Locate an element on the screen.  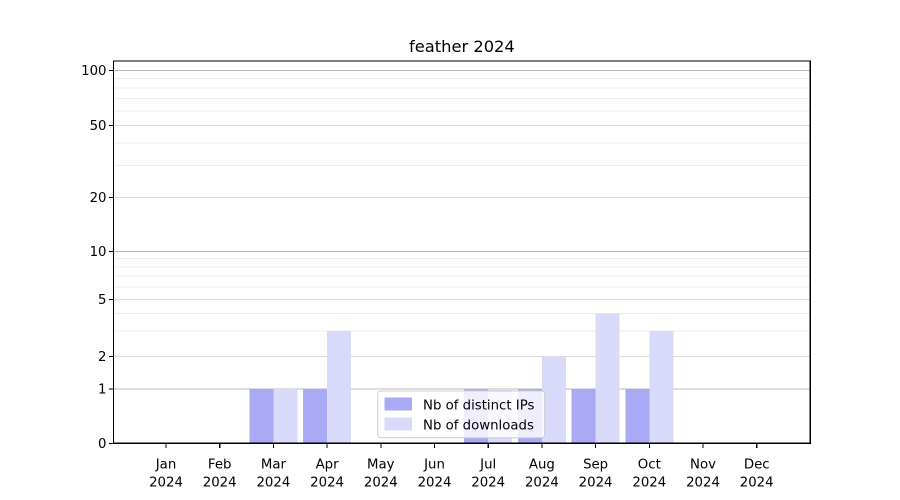
x-tick-label-month: Feb is located at coordinates (220, 465).